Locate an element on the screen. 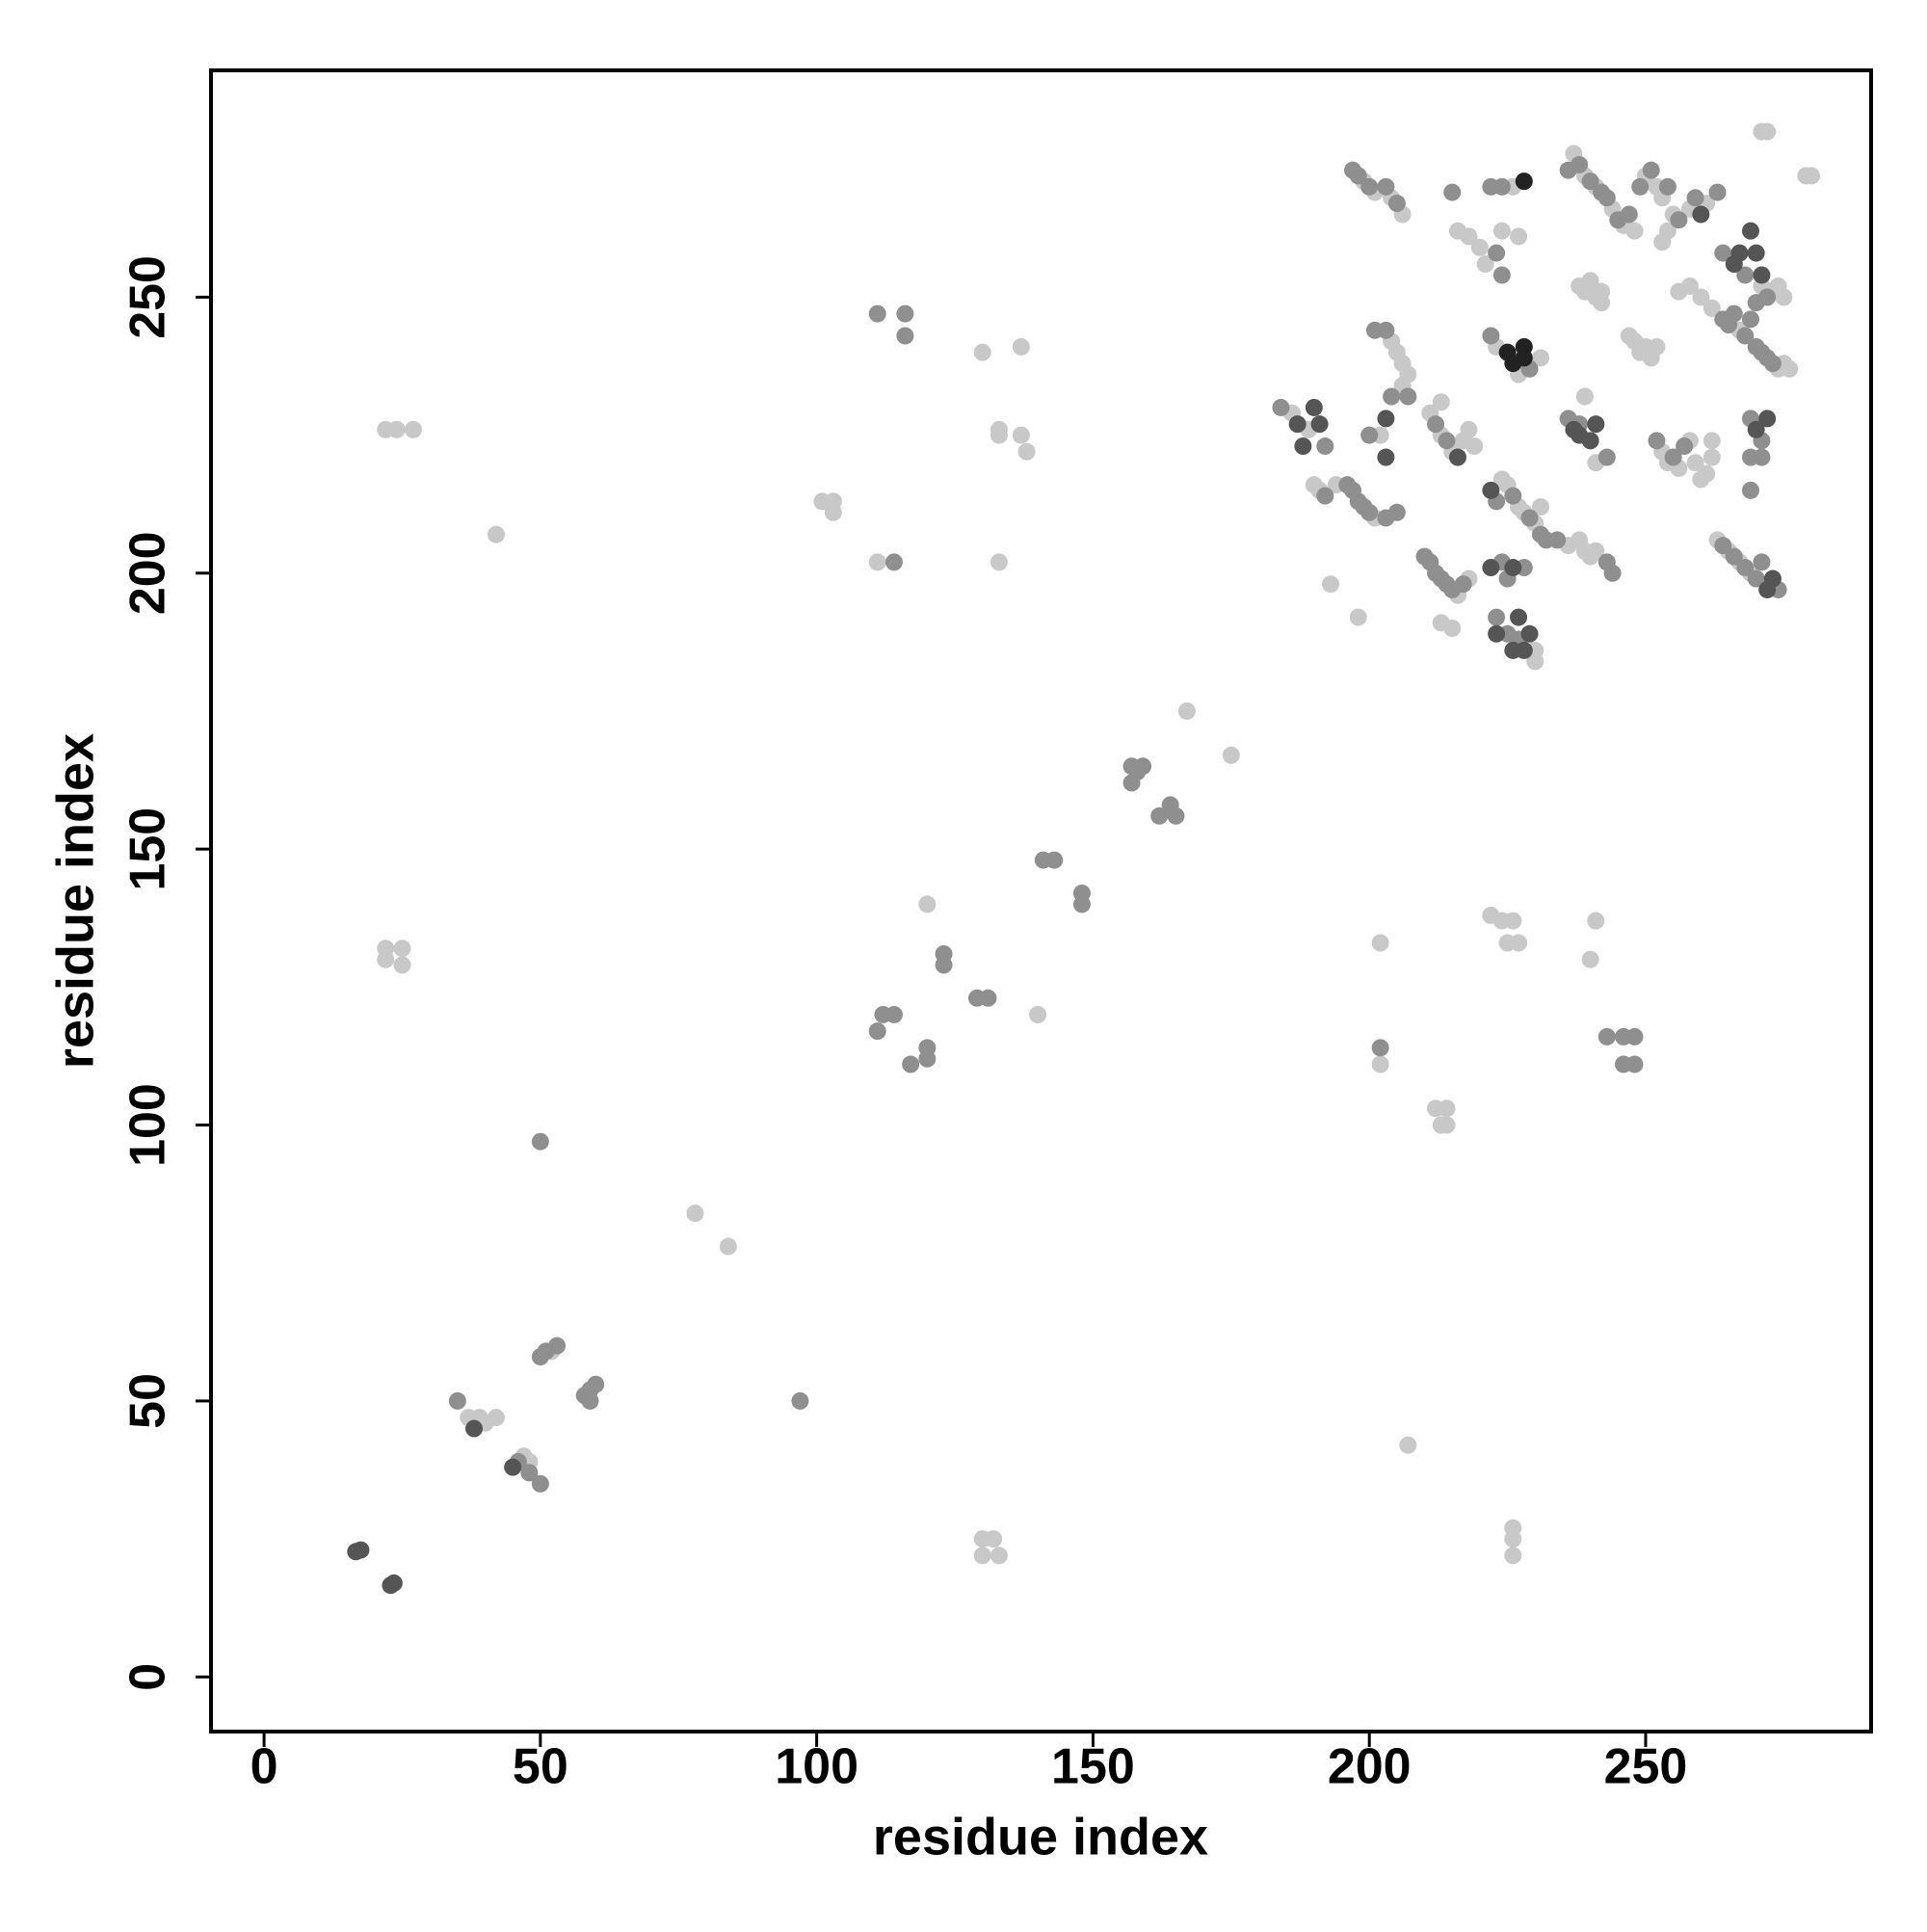 Image resolution: width=1927 pixels, height=1932 pixels. y-tick-label: 50 is located at coordinates (148, 1401).